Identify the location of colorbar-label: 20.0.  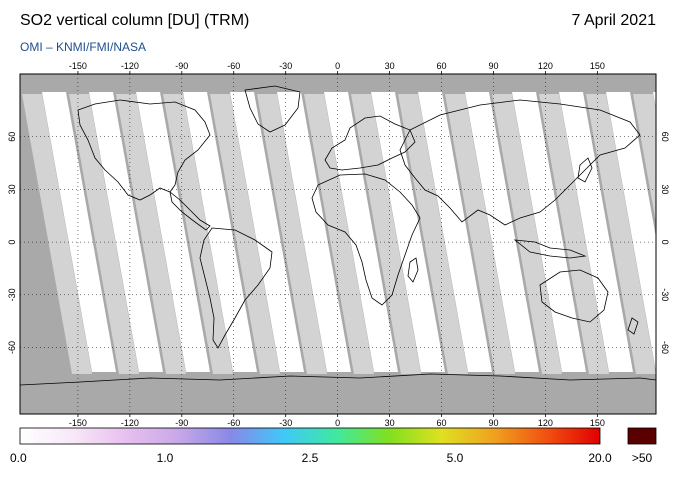
(600, 458).